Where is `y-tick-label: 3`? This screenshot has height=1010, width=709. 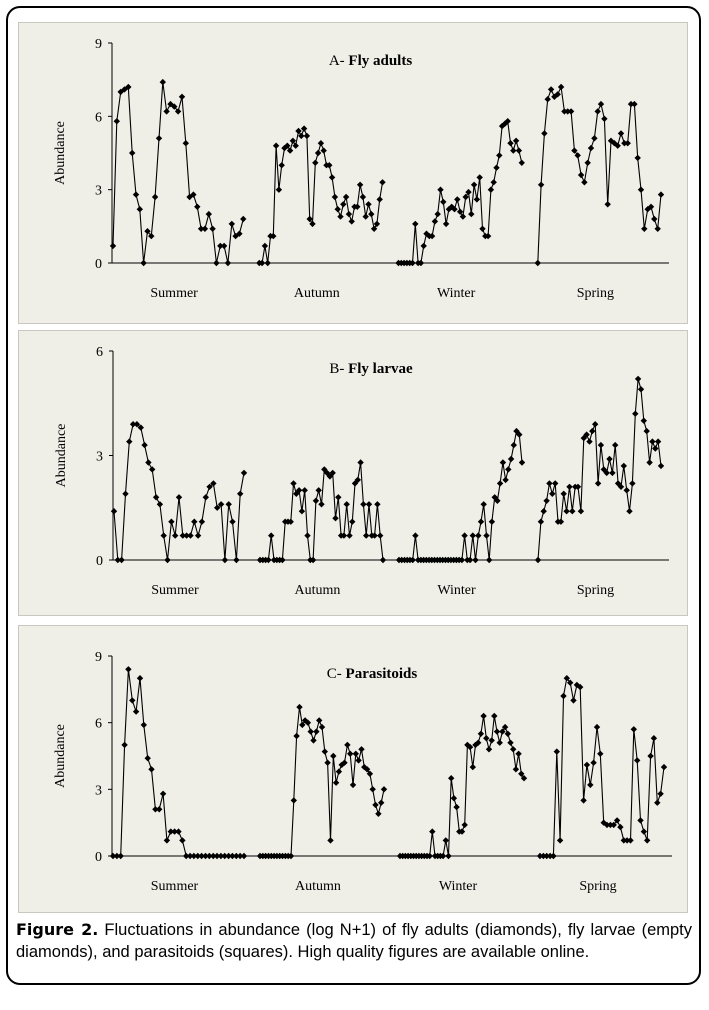
y-tick-label: 3 is located at coordinates (98, 790).